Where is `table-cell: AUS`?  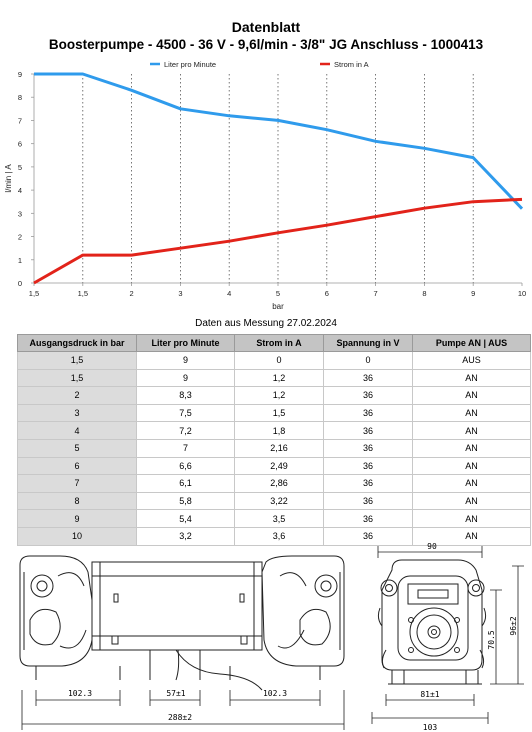 table-cell: AUS is located at coordinates (471, 360).